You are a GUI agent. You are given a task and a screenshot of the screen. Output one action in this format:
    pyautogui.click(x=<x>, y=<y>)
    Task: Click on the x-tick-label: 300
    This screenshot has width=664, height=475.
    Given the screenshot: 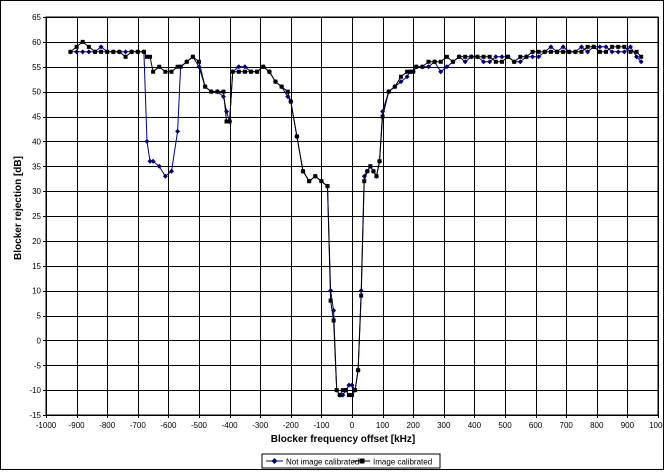 What is the action you would take?
    pyautogui.click(x=444, y=425)
    